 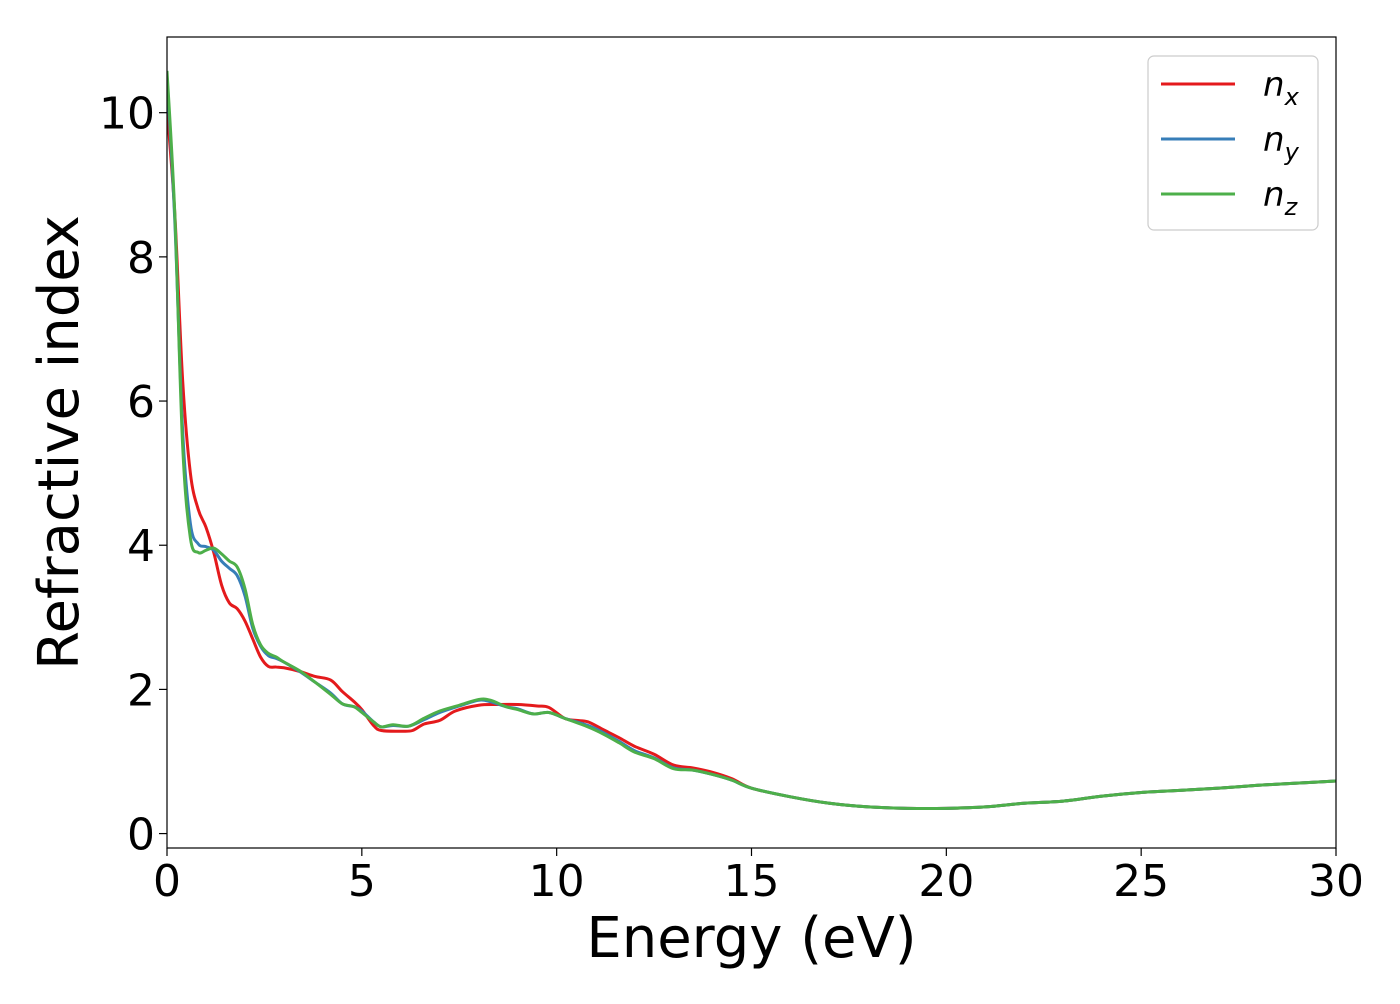 I want to click on x-axis-ticks: 0 5 10 15 20 25 30, so click(x=758, y=877).